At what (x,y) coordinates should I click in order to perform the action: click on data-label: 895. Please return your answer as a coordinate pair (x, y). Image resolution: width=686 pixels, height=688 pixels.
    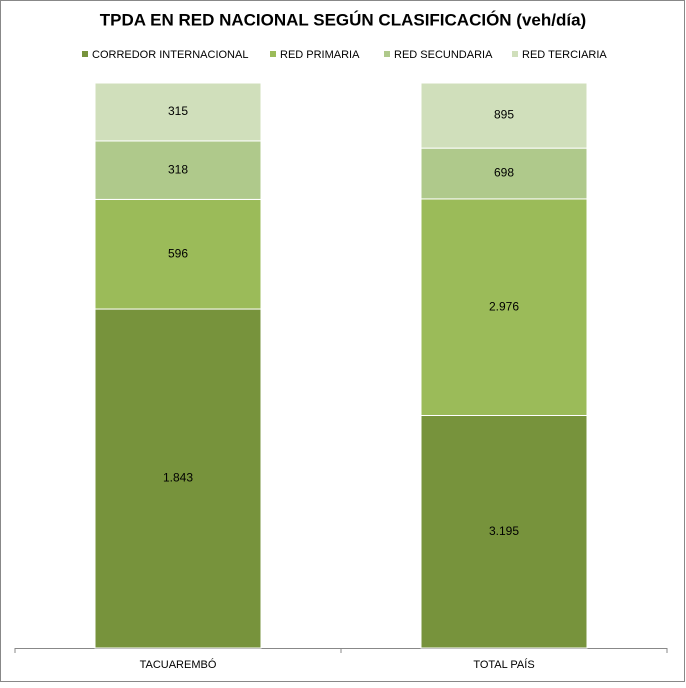
    Looking at the image, I should click on (504, 115).